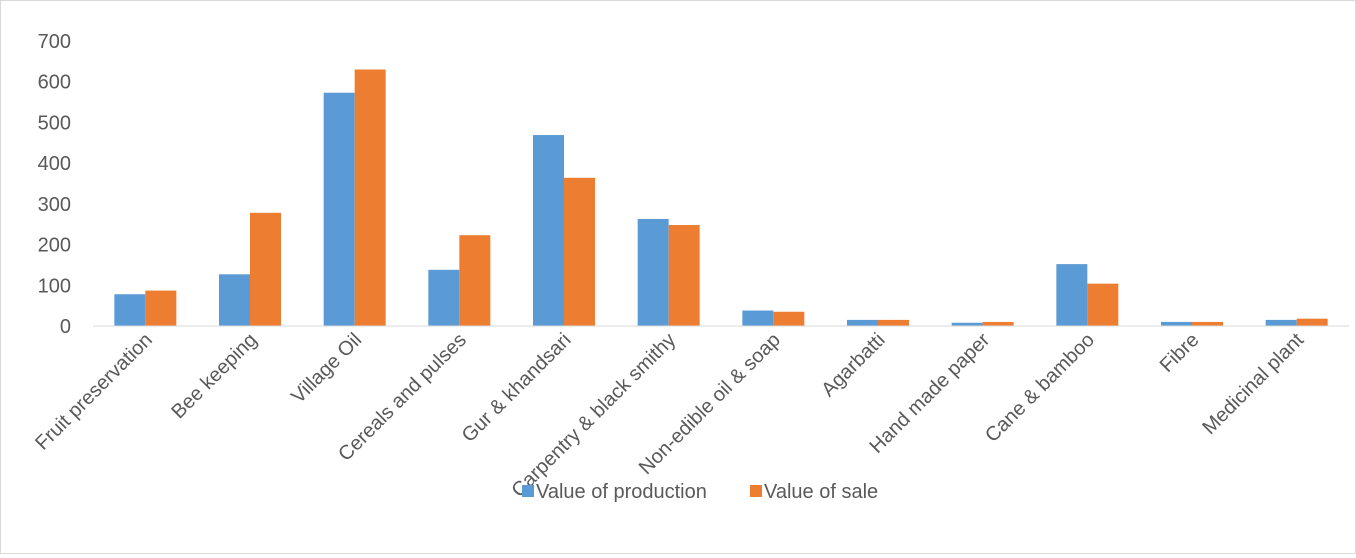  Describe the element at coordinates (214, 376) in the screenshot. I see `x-tick-label: Bee keeping` at that location.